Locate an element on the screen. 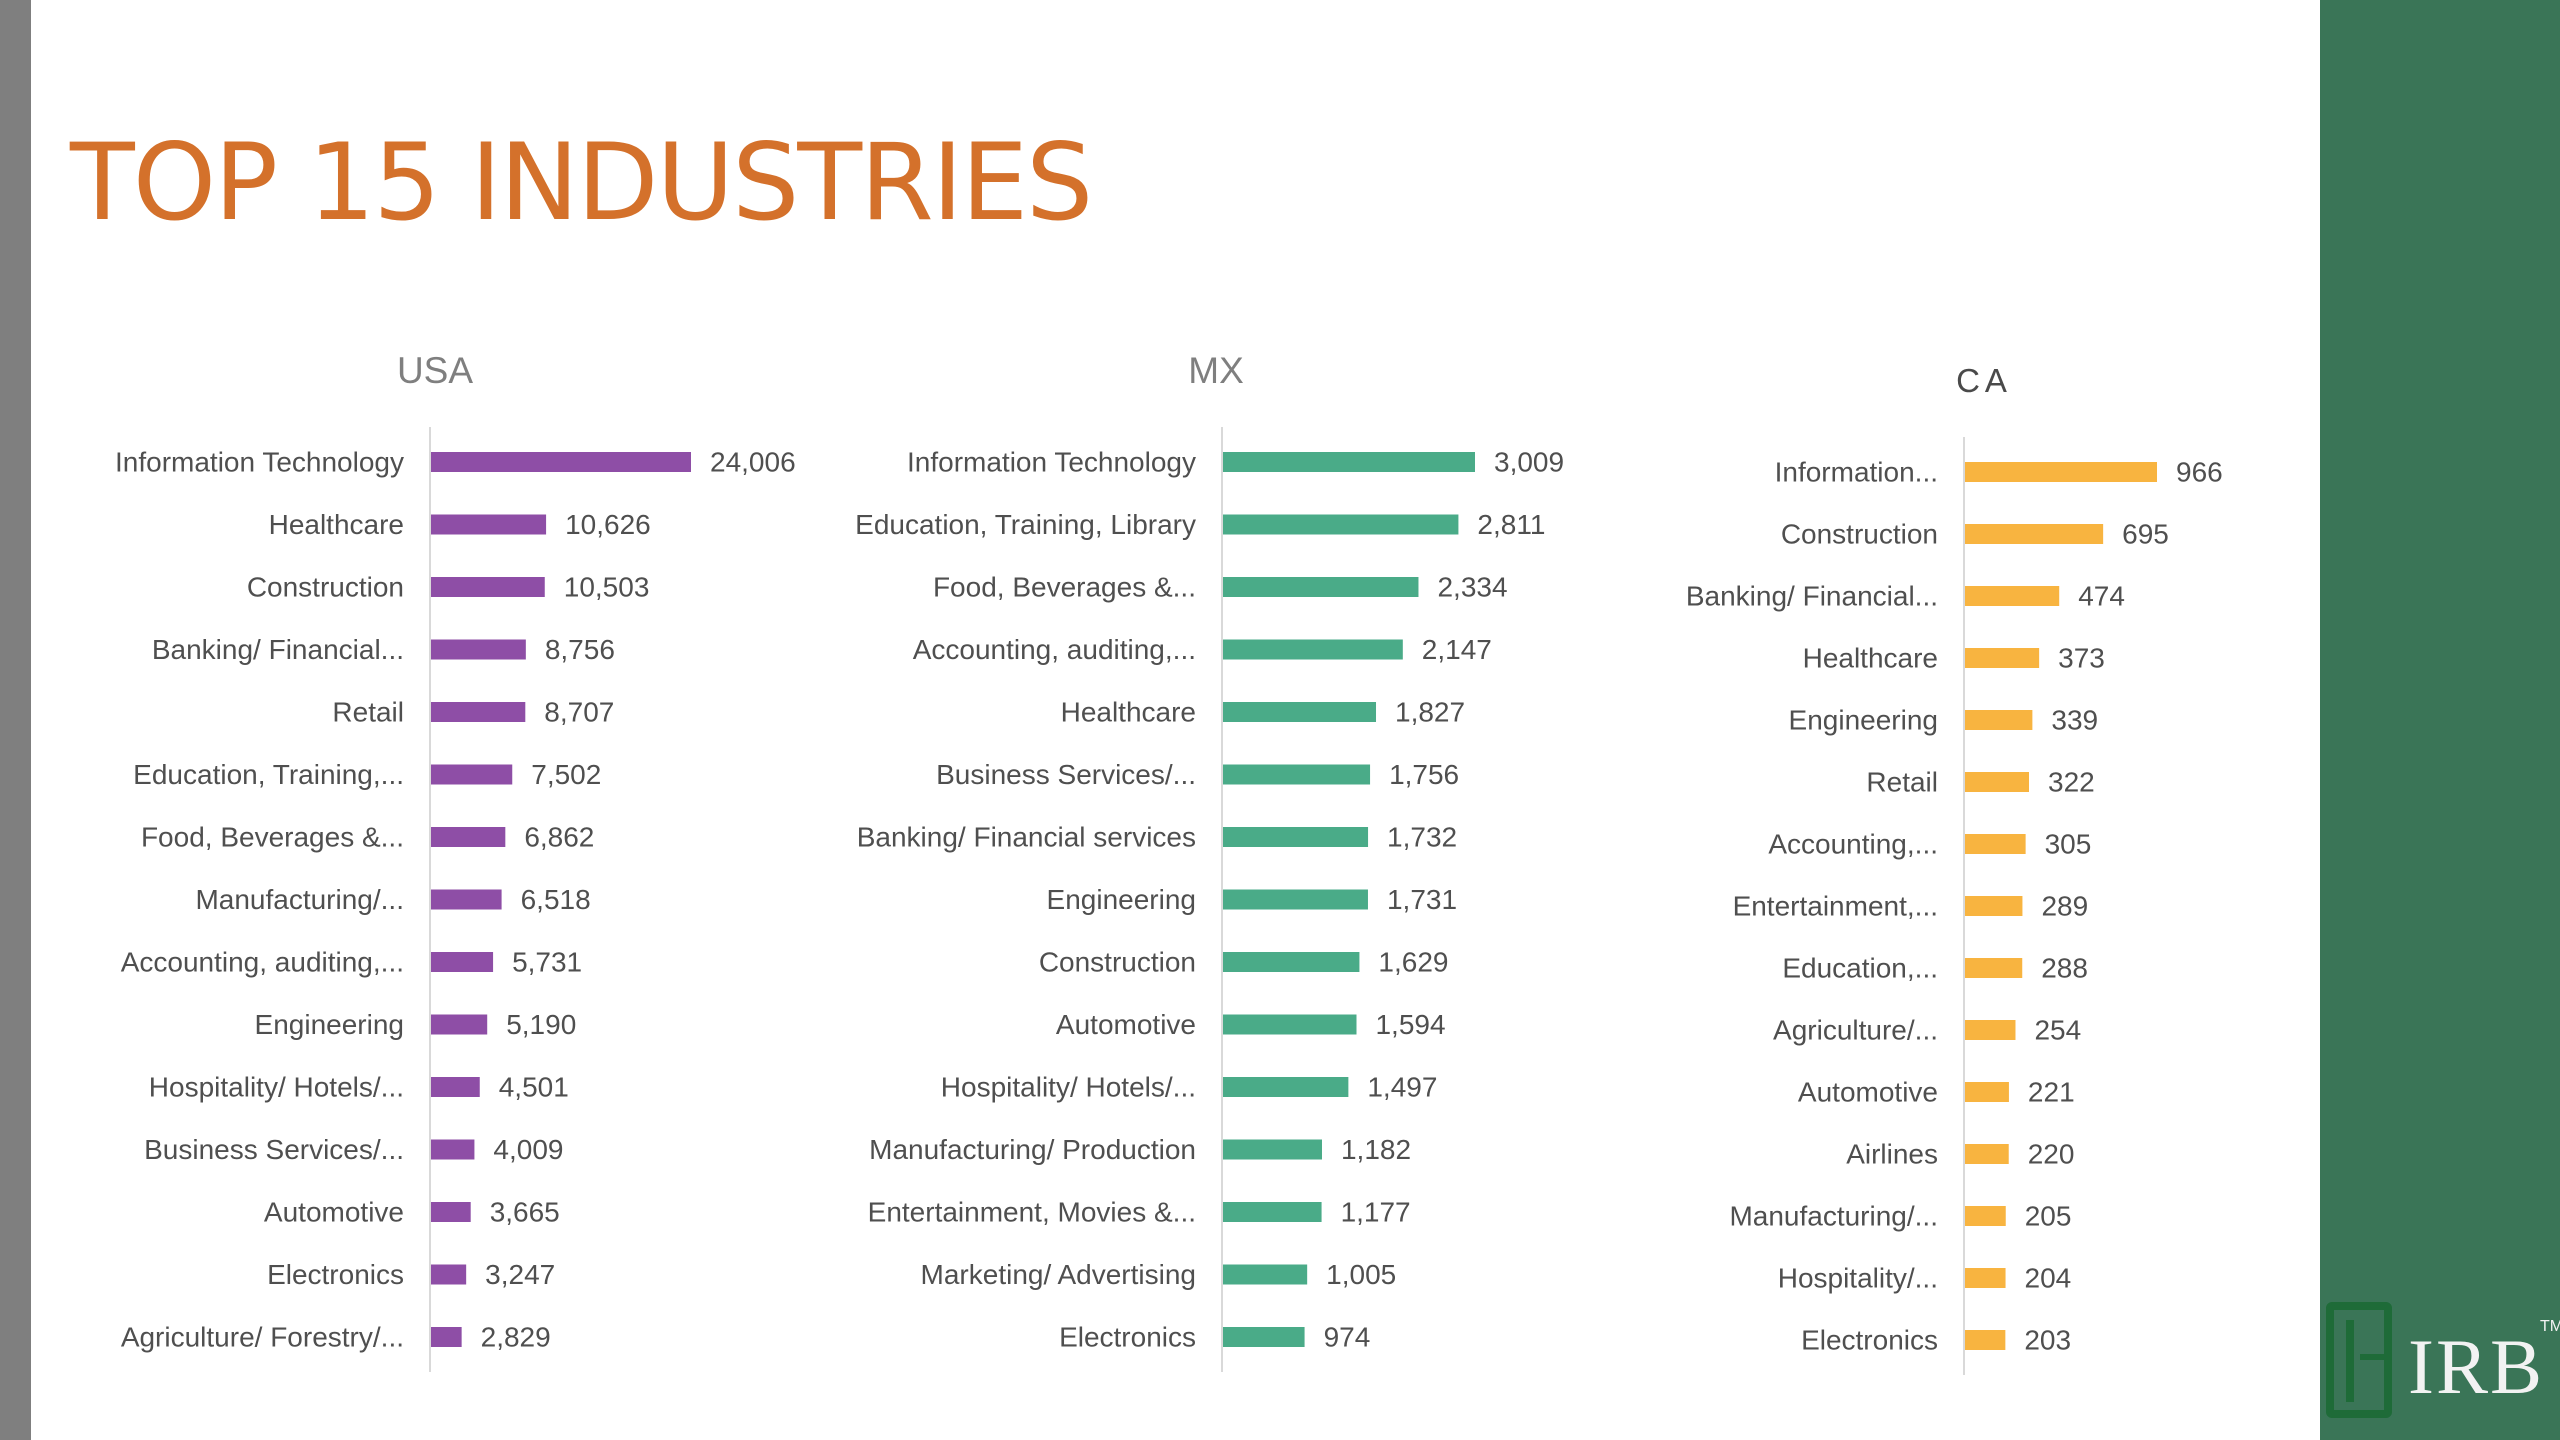 This screenshot has width=2560, height=1440. value-label: 4,009 is located at coordinates (528, 1149).